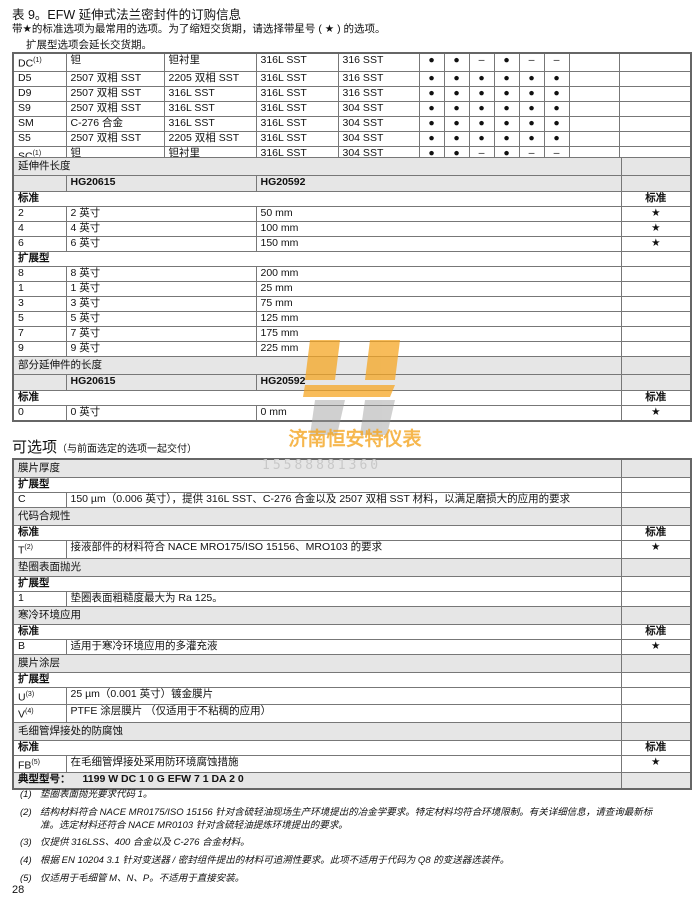 The height and width of the screenshot is (913, 700). What do you see at coordinates (350, 878) in the screenshot?
I see `footnote: (5) 仅适用于毛细管 M、N、P。不适用于直接安装。` at bounding box center [350, 878].